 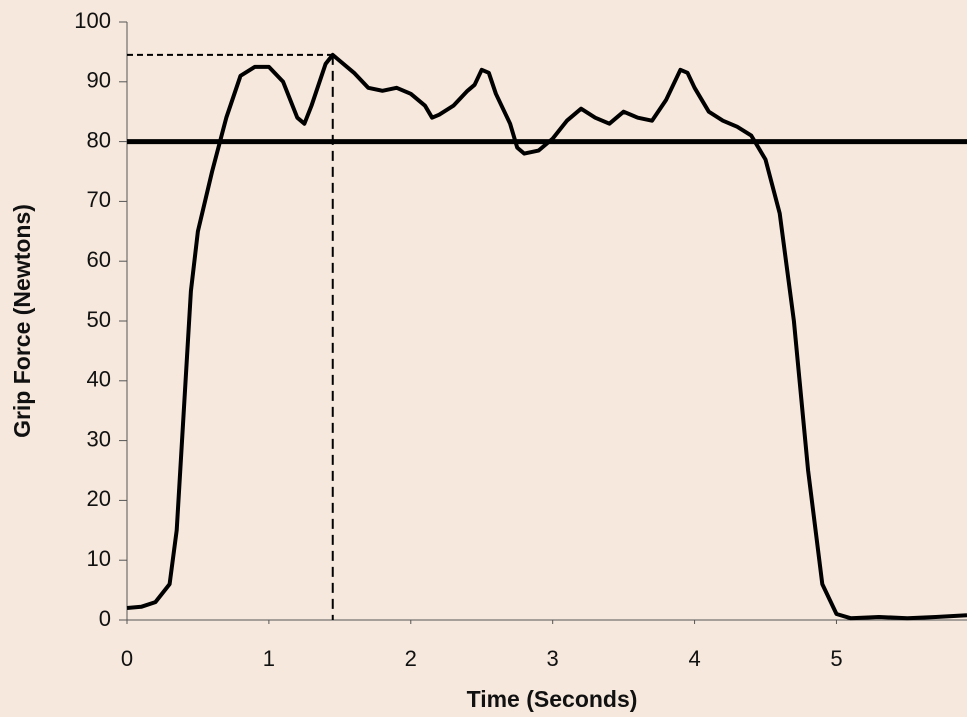 What do you see at coordinates (269, 658) in the screenshot?
I see `x-tick-label: 1` at bounding box center [269, 658].